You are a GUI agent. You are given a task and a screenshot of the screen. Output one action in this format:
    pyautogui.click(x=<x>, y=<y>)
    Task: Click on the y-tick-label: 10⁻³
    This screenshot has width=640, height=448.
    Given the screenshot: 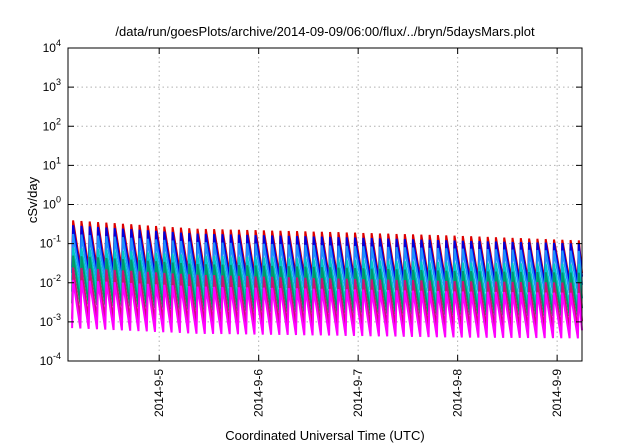 What is the action you would take?
    pyautogui.click(x=50, y=320)
    